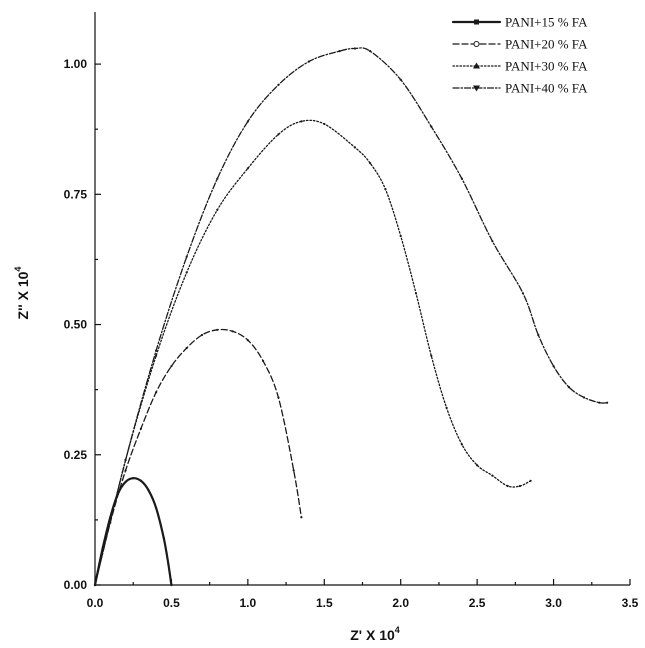 Image resolution: width=645 pixels, height=648 pixels. What do you see at coordinates (171, 603) in the screenshot?
I see `x-tick-label: 0.5` at bounding box center [171, 603].